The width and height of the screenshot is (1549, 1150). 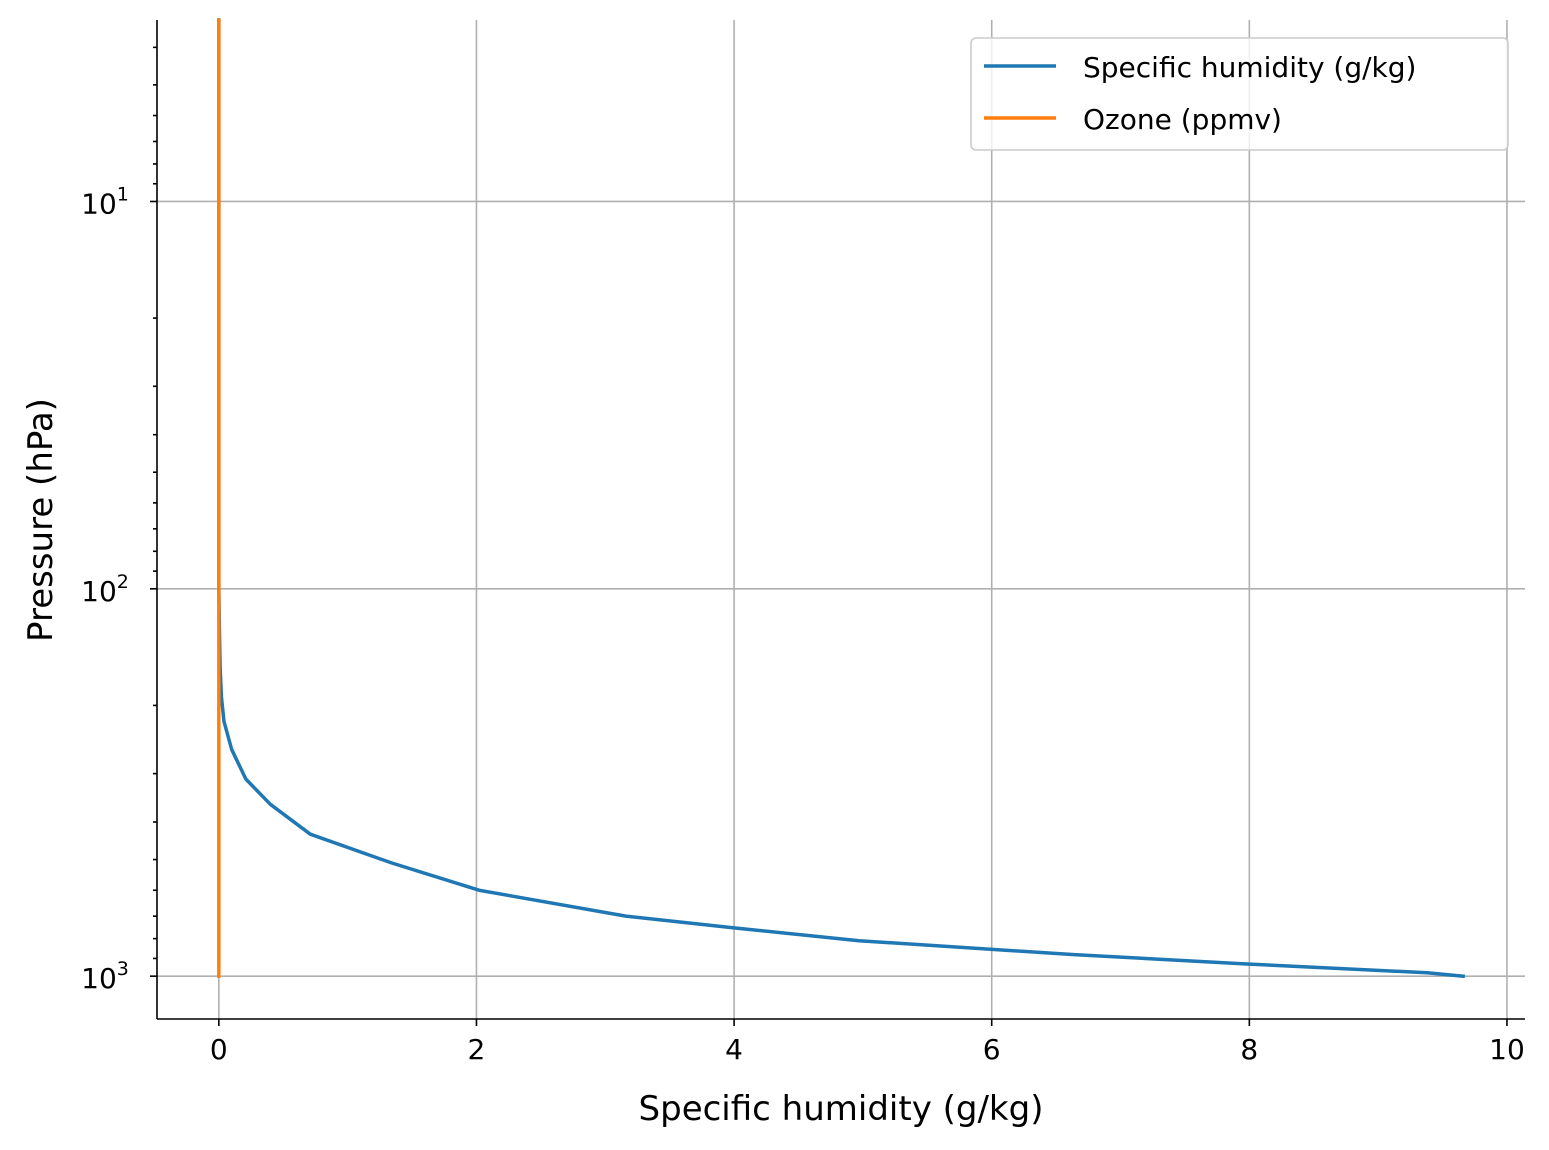 I want to click on legend-label-humidity: Specific humidity (g/kg), so click(x=1249, y=67).